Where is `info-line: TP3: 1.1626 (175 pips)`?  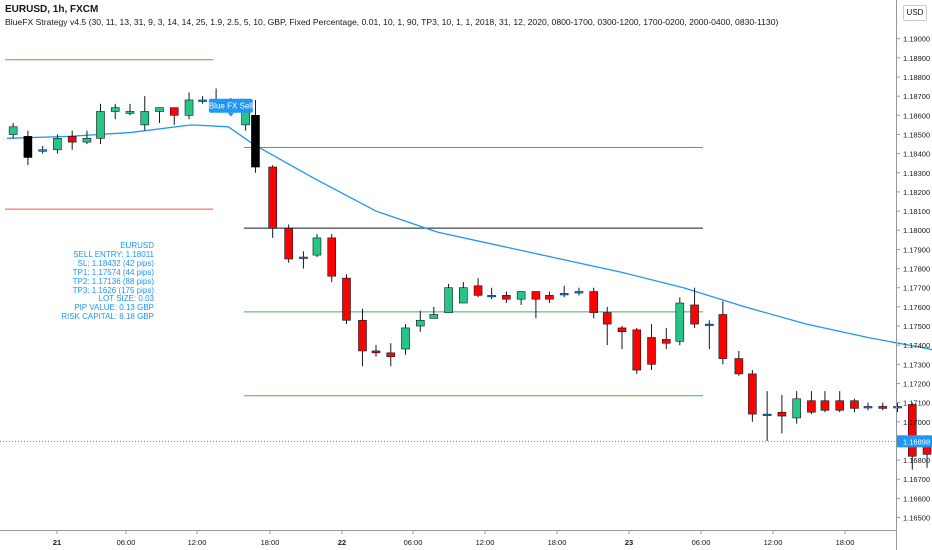 info-line: TP3: 1.1626 (175 pips) is located at coordinates (113, 290).